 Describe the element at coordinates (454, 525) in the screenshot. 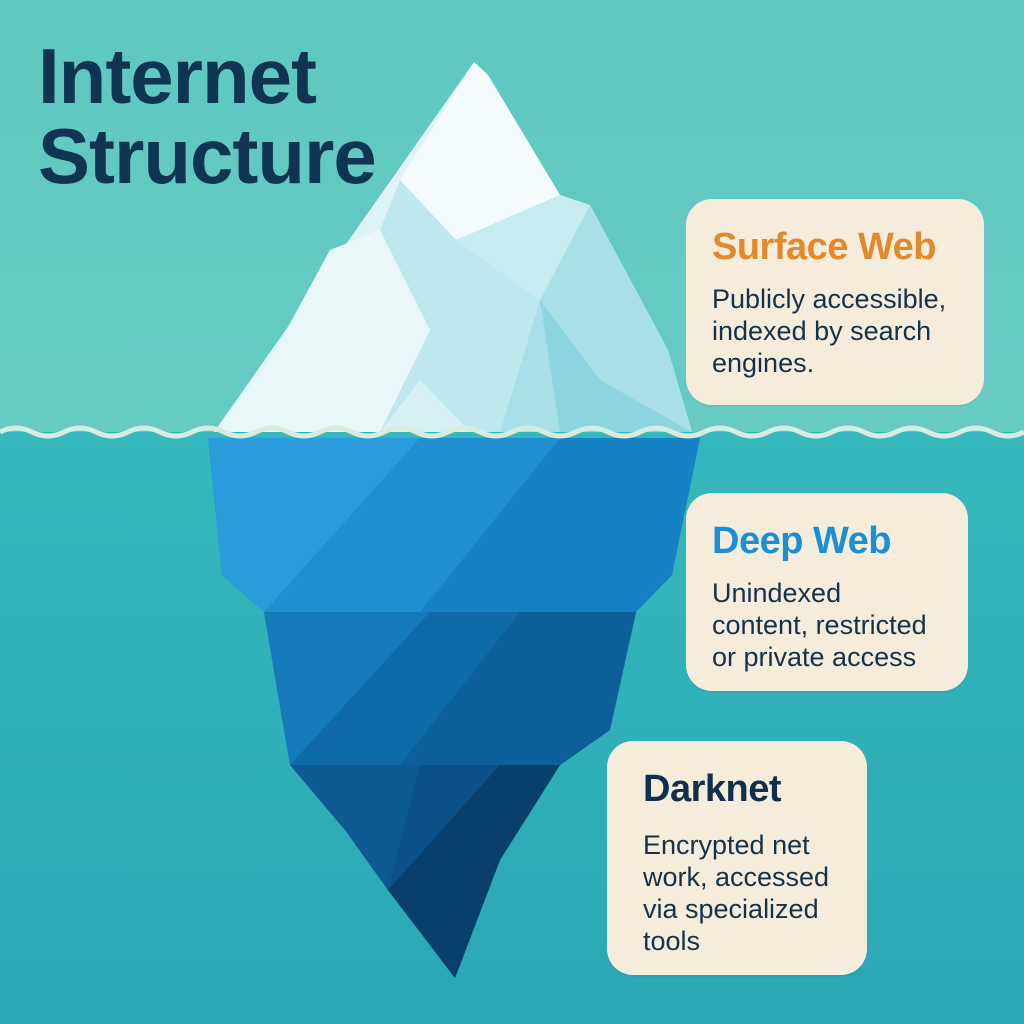

I see `iceberg-deep-section` at that location.